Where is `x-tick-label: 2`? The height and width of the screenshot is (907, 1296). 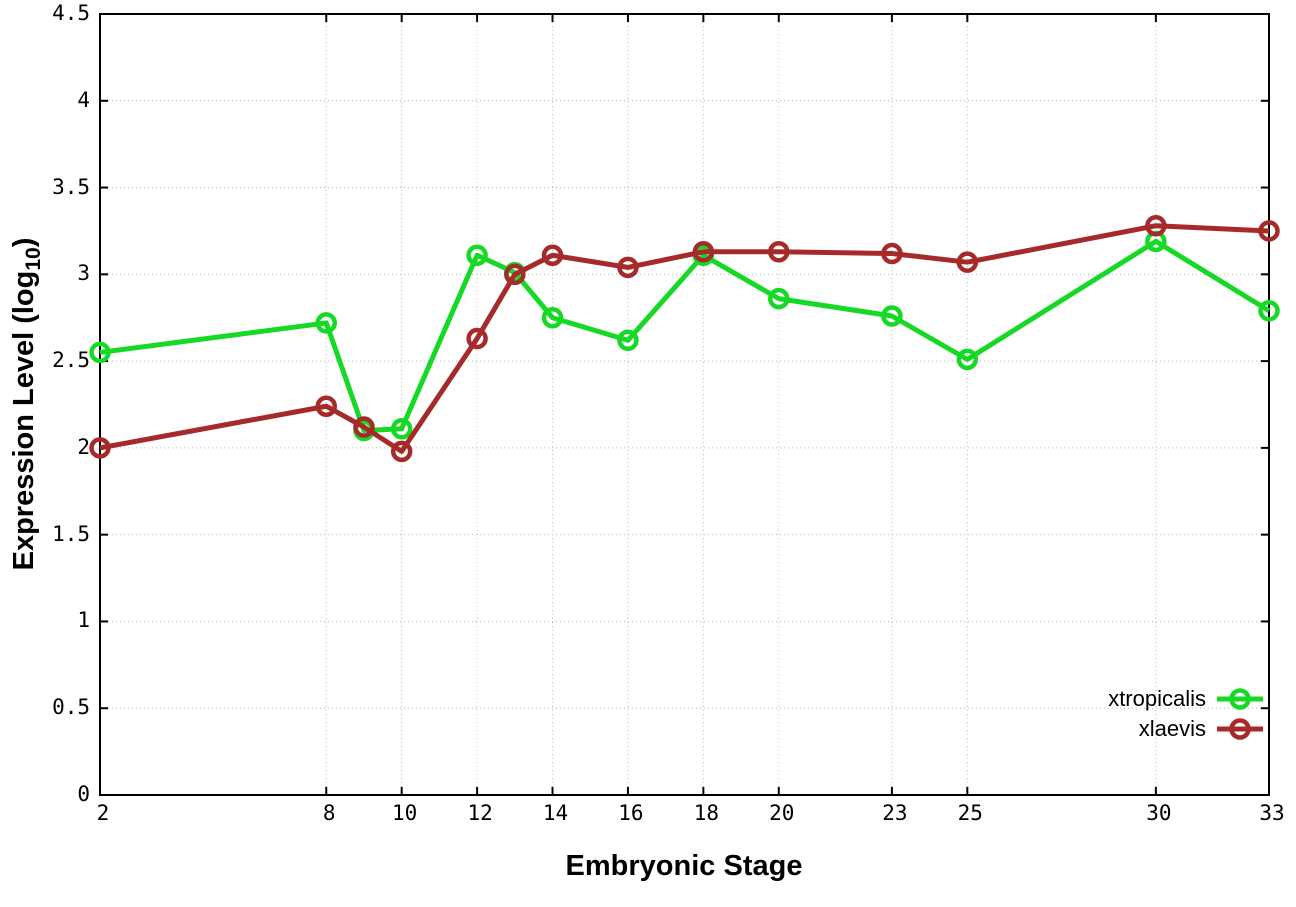 x-tick-label: 2 is located at coordinates (103, 813).